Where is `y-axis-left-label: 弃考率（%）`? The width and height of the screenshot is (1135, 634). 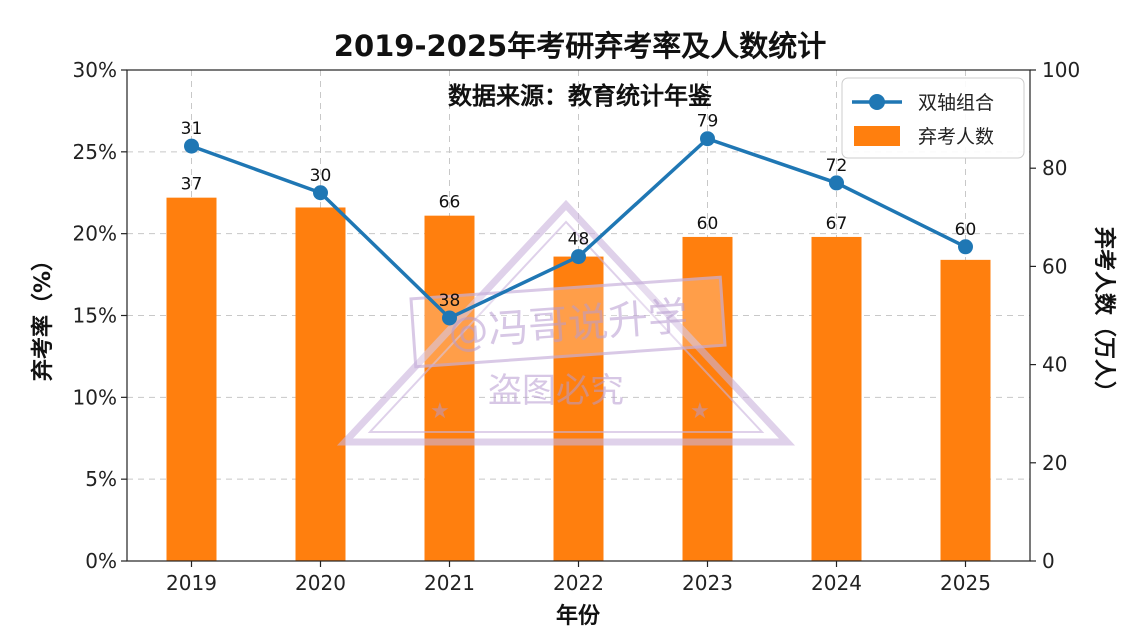
y-axis-left-label: 弃考率（%） is located at coordinates (43, 315).